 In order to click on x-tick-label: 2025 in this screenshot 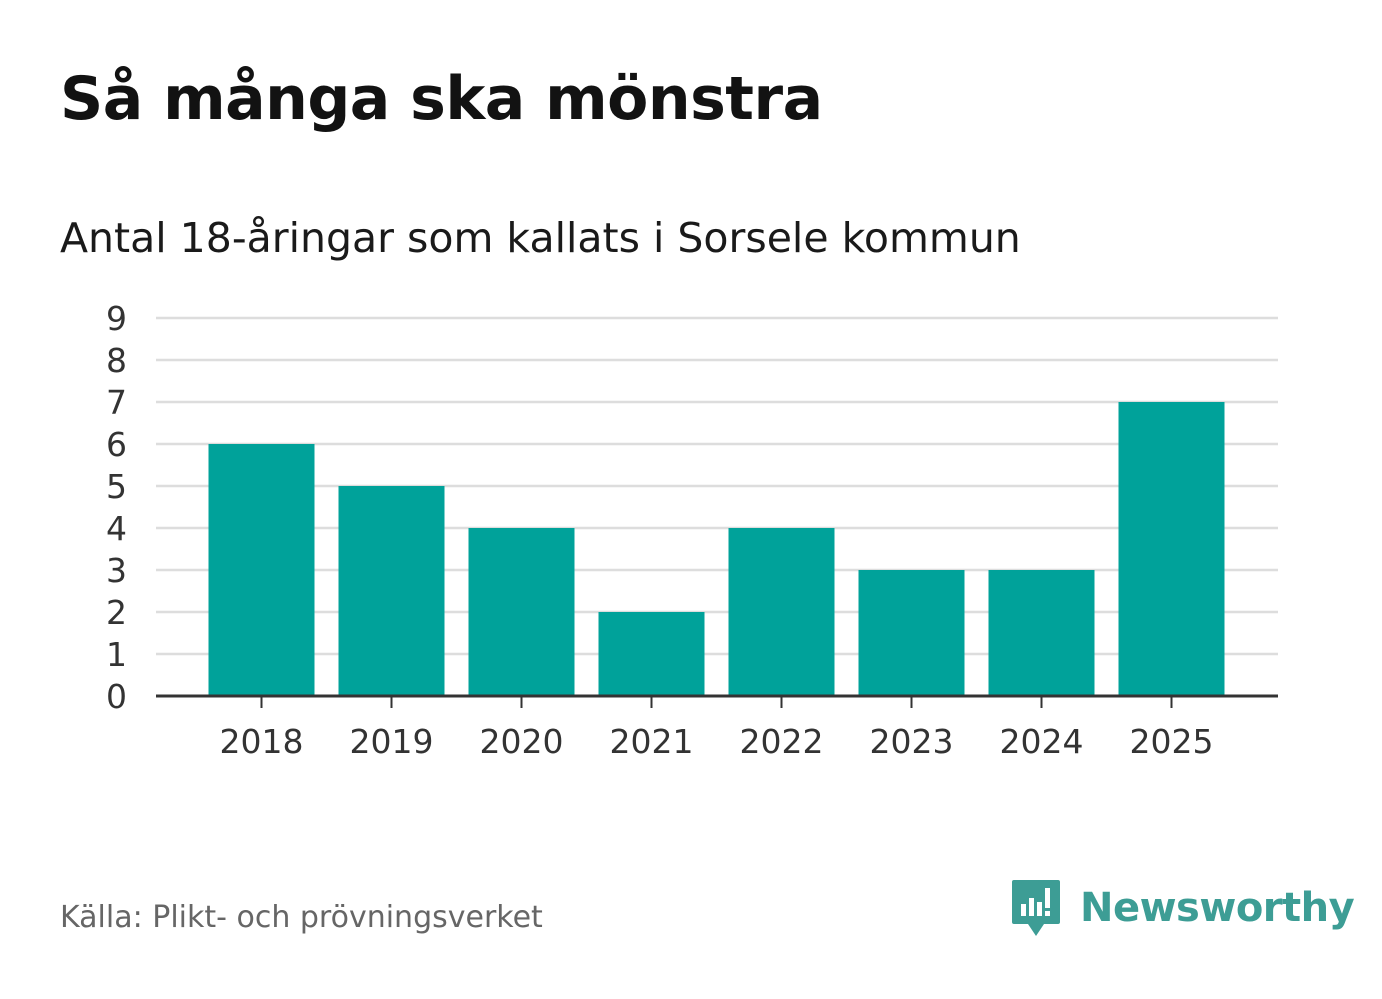, I will do `click(1172, 741)`.